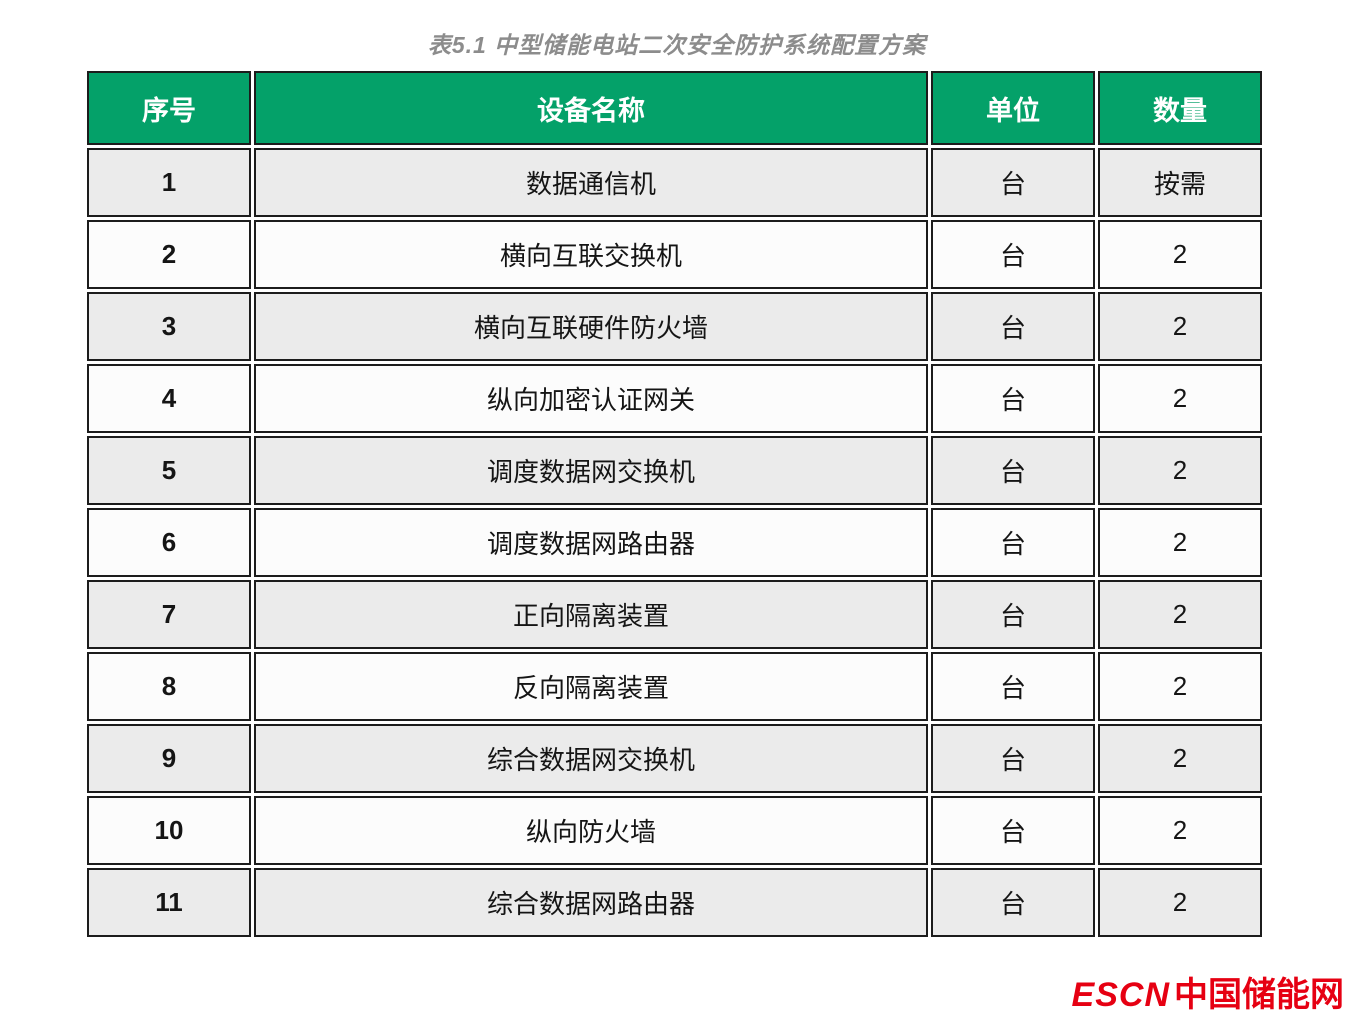  What do you see at coordinates (169, 108) in the screenshot?
I see `header-cell-no: 序号` at bounding box center [169, 108].